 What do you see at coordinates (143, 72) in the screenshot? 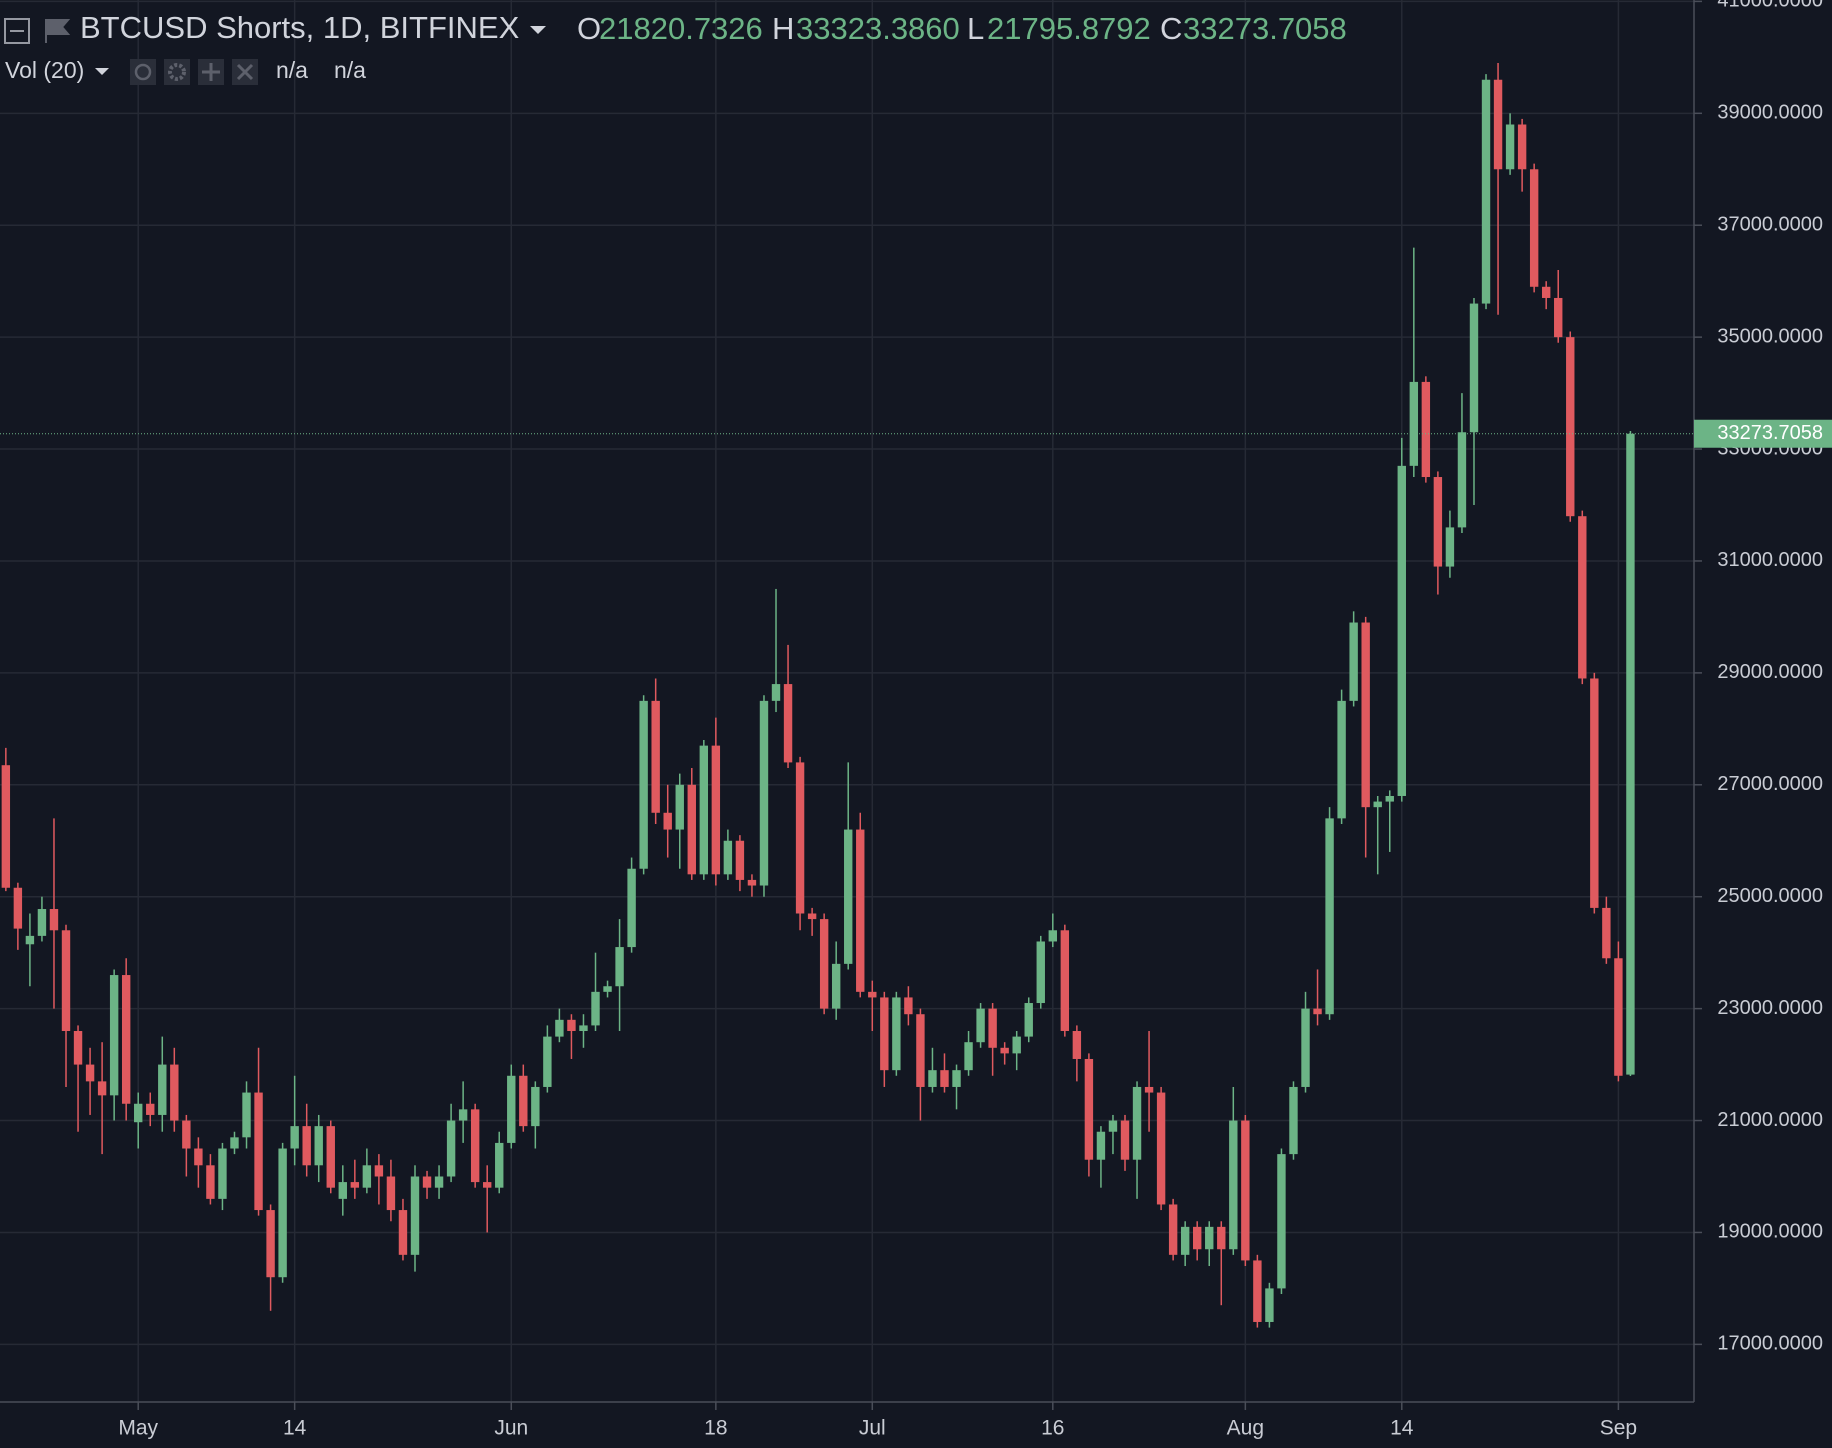
I see `visibility-button` at bounding box center [143, 72].